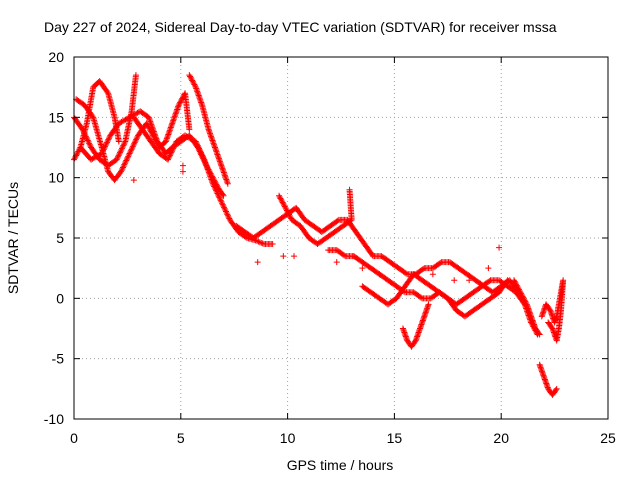 Image resolution: width=640 pixels, height=480 pixels. What do you see at coordinates (181, 438) in the screenshot?
I see `x-tick-label: 5` at bounding box center [181, 438].